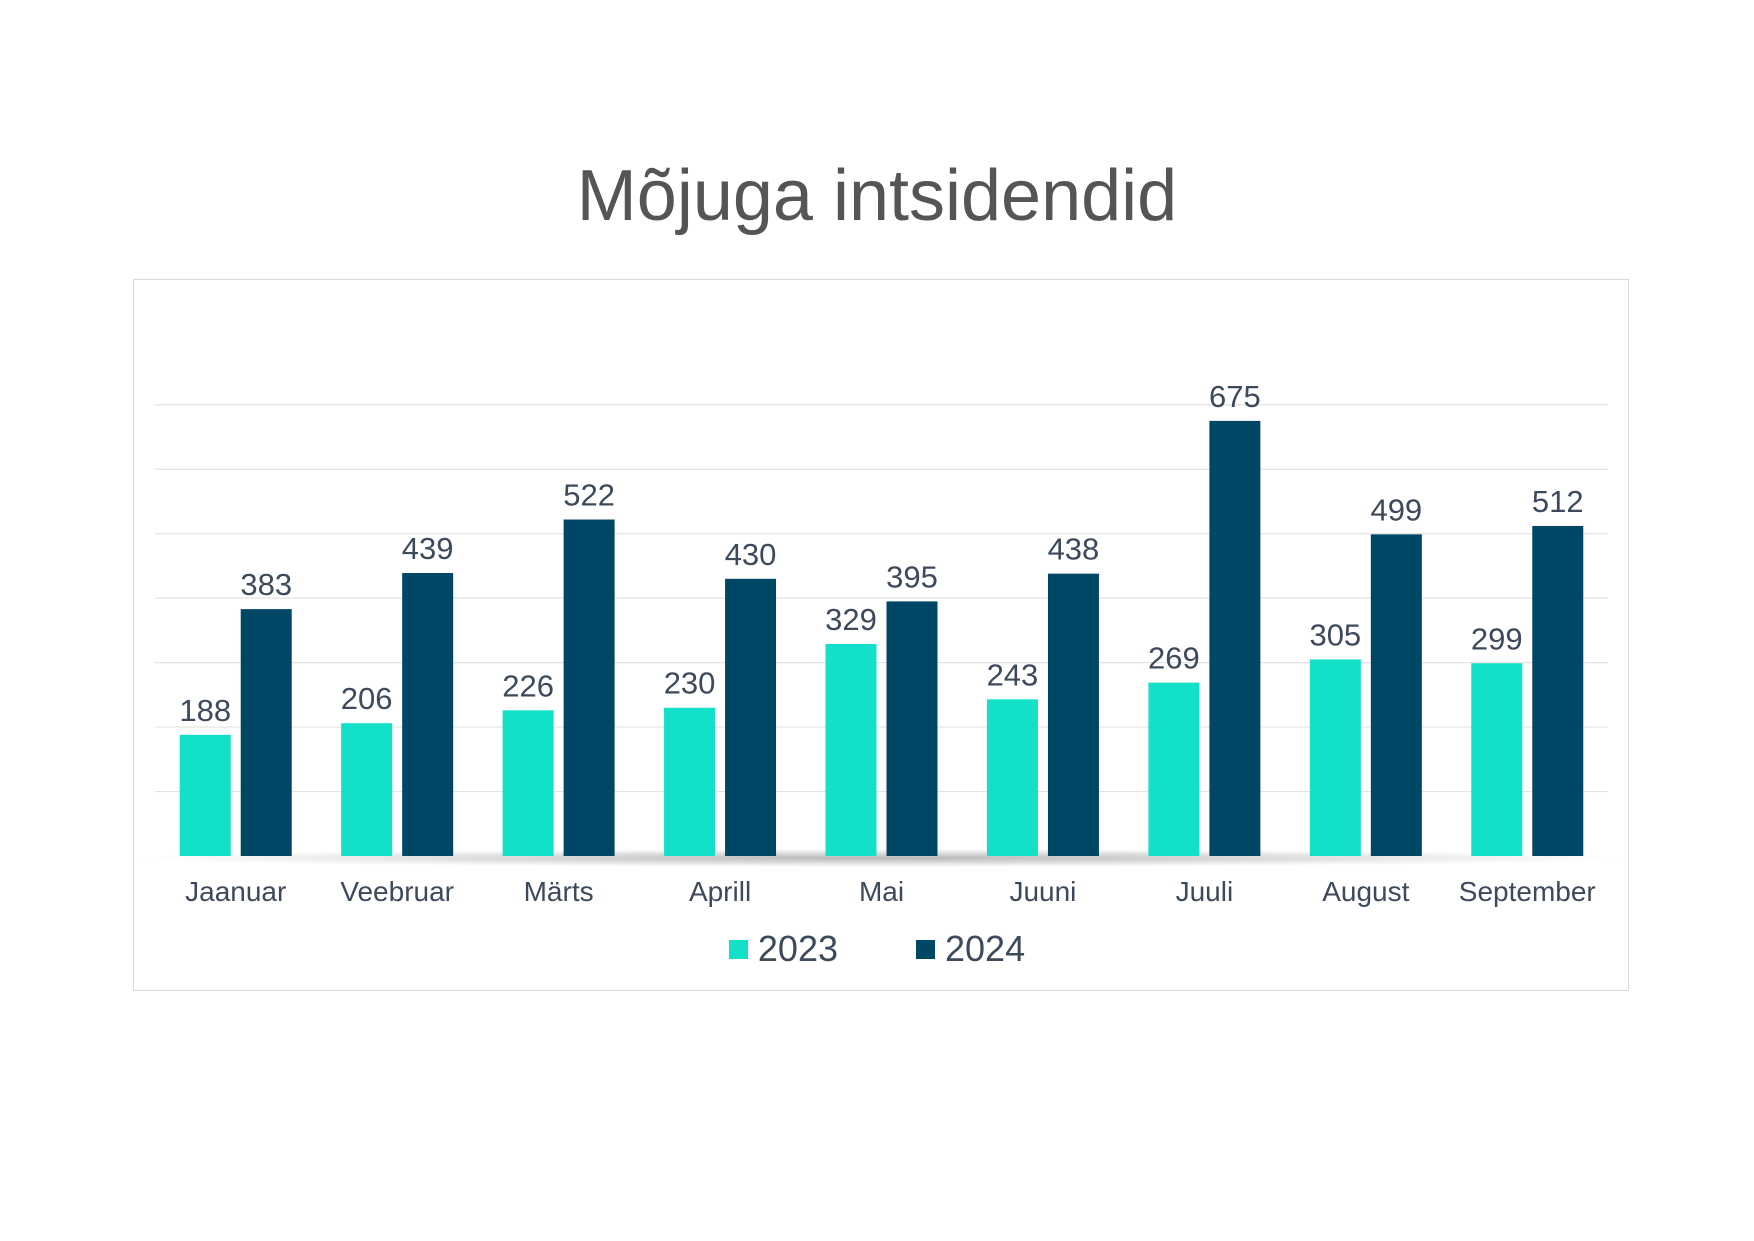 This screenshot has height=1241, width=1754. I want to click on data-label-2023-juuni: 243, so click(1013, 674).